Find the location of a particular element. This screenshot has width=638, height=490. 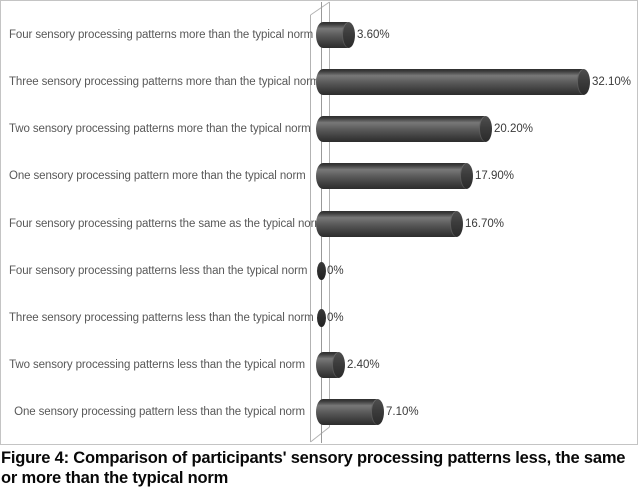

value-label: 32.10% is located at coordinates (612, 82).